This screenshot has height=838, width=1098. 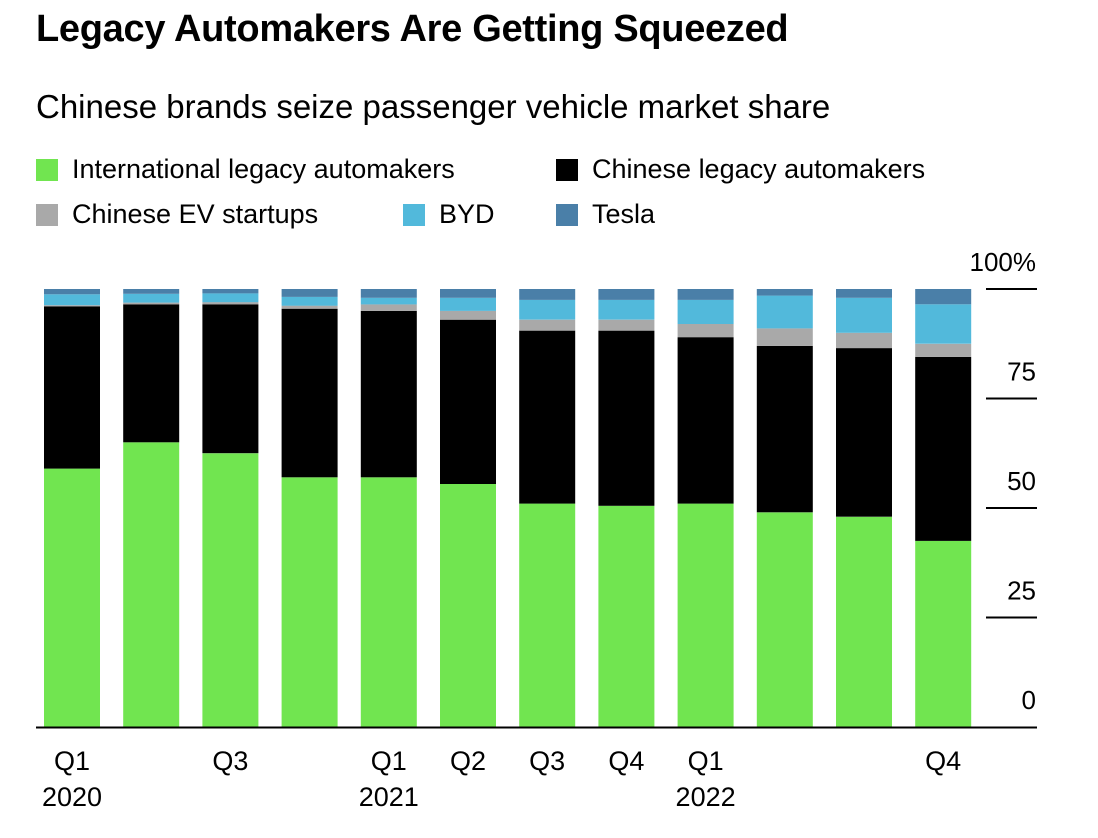 I want to click on y-tick-label-50: 50, so click(x=1021, y=481).